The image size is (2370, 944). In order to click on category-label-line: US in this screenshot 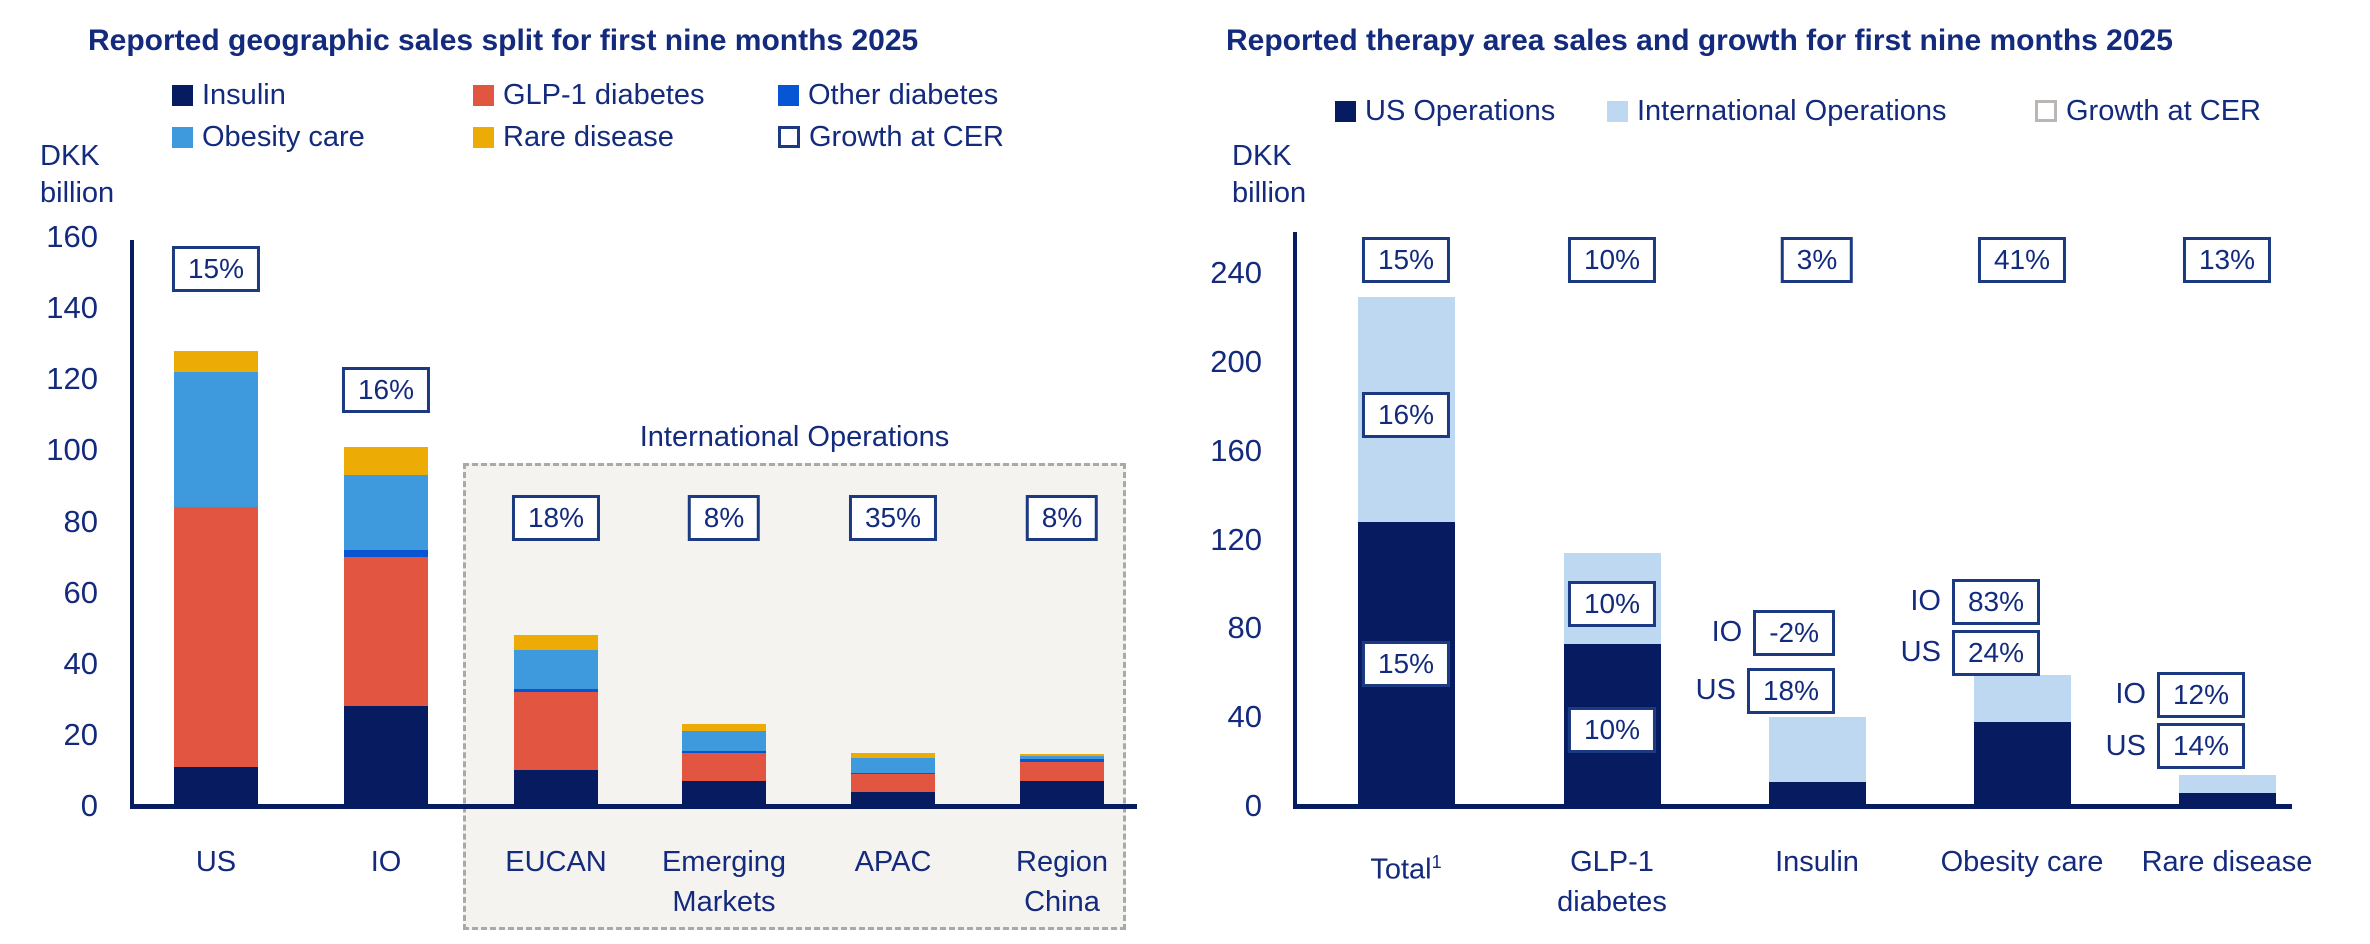, I will do `click(216, 862)`.